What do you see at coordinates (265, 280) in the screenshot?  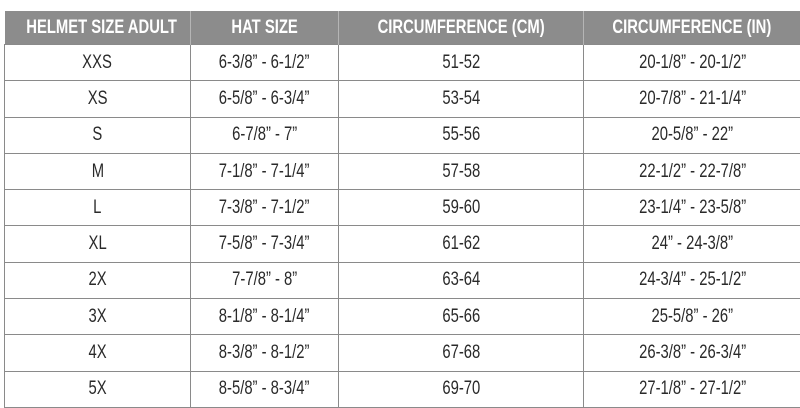 I see `hat-size-cell: 7-7/8” - 8”` at bounding box center [265, 280].